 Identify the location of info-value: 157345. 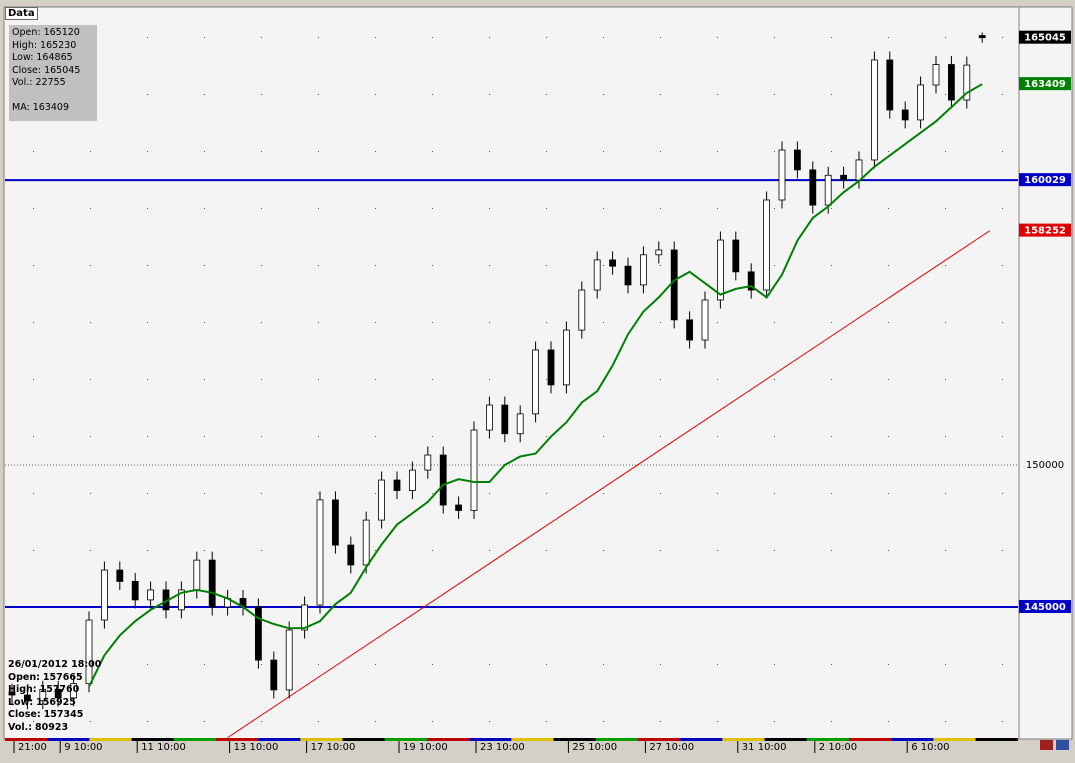
(63, 715).